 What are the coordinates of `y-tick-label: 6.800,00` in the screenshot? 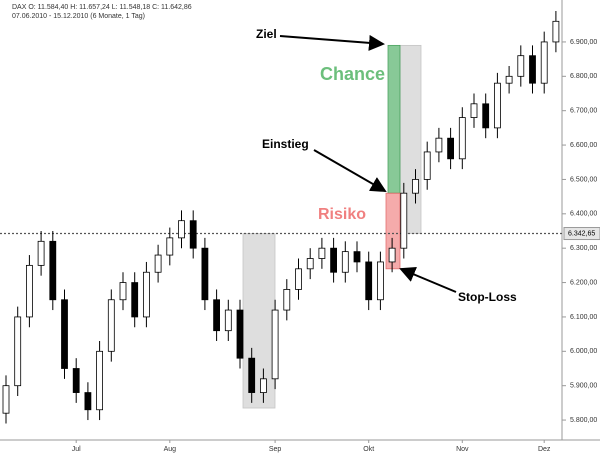 It's located at (583, 76).